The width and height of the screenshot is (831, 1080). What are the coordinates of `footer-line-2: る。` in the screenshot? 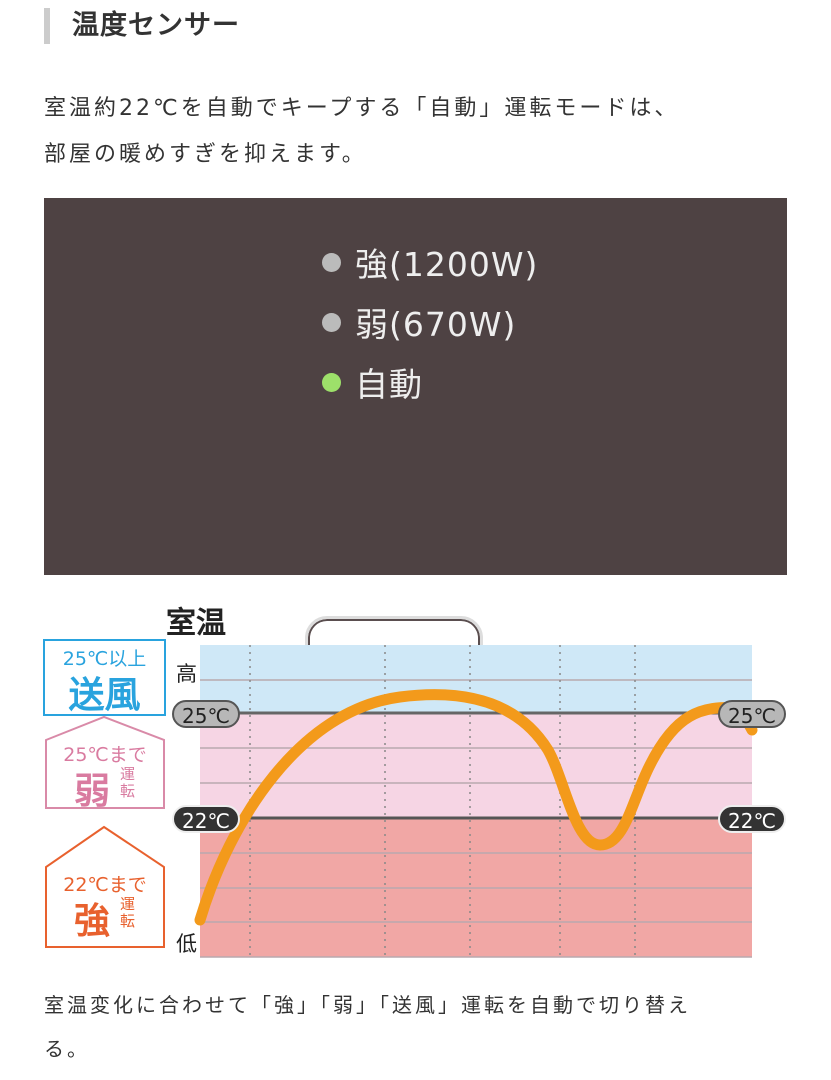 It's located at (67, 1049).